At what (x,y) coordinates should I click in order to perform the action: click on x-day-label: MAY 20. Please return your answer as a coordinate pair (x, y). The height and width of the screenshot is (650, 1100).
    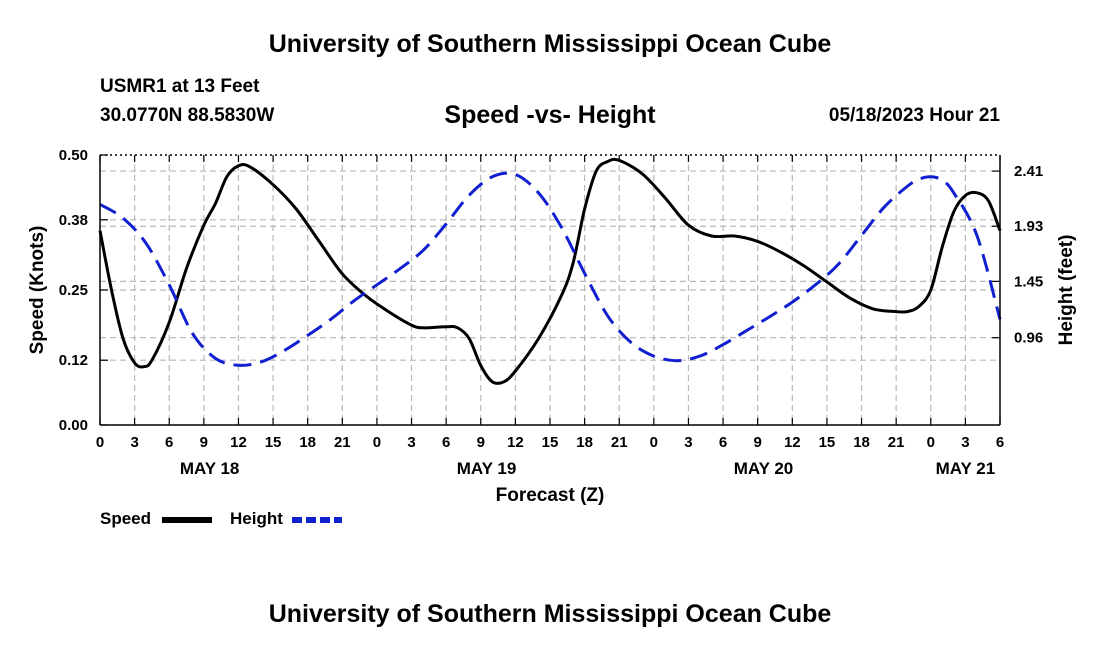
    Looking at the image, I should click on (764, 468).